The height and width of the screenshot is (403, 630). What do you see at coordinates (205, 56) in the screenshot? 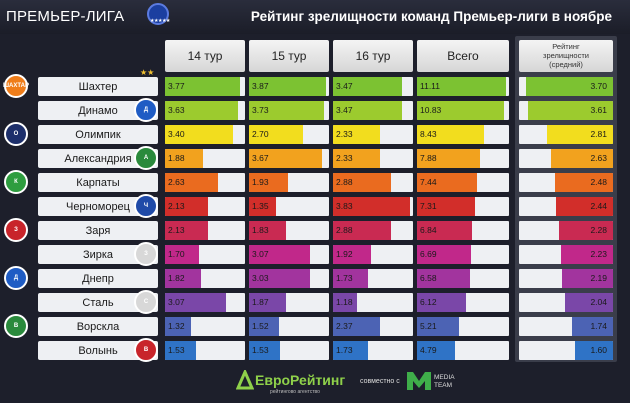
I see `header-tur14: 14 тур` at bounding box center [205, 56].